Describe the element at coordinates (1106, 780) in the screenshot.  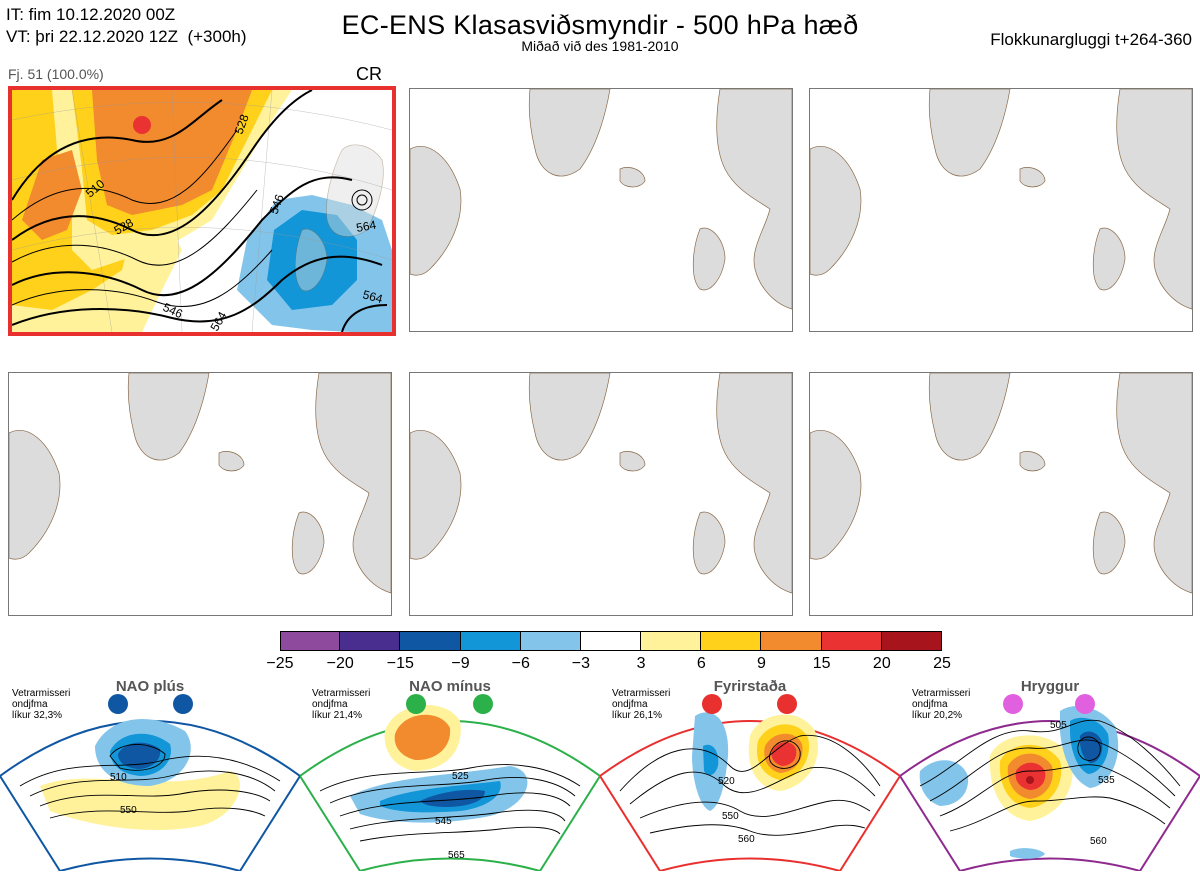
I see `contour-label: 535` at that location.